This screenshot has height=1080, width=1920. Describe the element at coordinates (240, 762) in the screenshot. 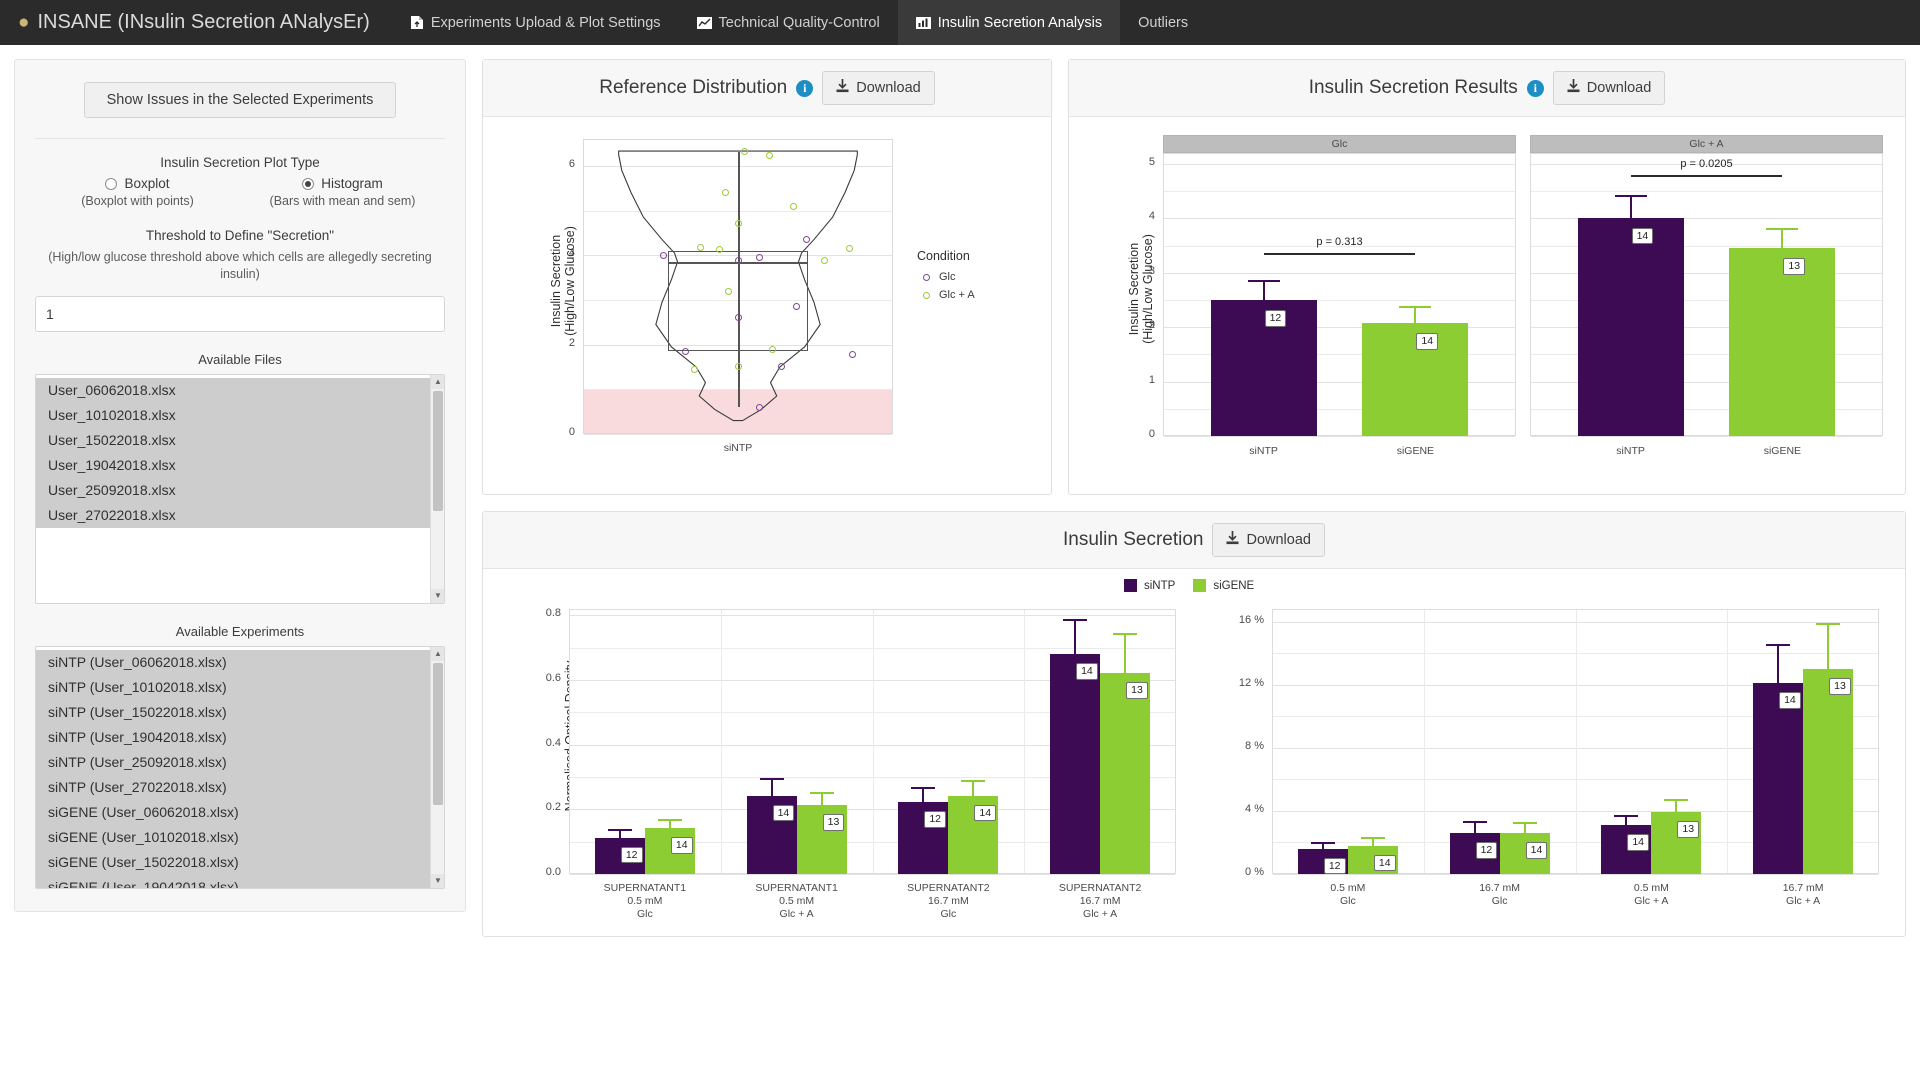

I see `list-item-experiment: siNTP (User_25092018.xlsx)` at that location.